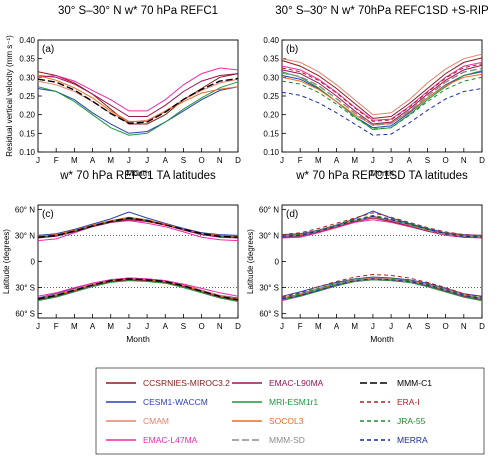  What do you see at coordinates (412, 440) in the screenshot?
I see `legend-label: MERRA` at bounding box center [412, 440].